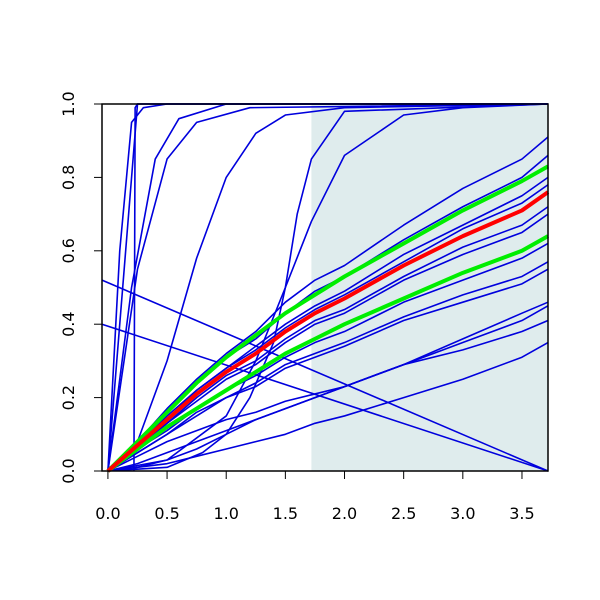 Image resolution: width=600 pixels, height=600 pixels. What do you see at coordinates (521, 513) in the screenshot?
I see `x-tick-label: 3.5` at bounding box center [521, 513].